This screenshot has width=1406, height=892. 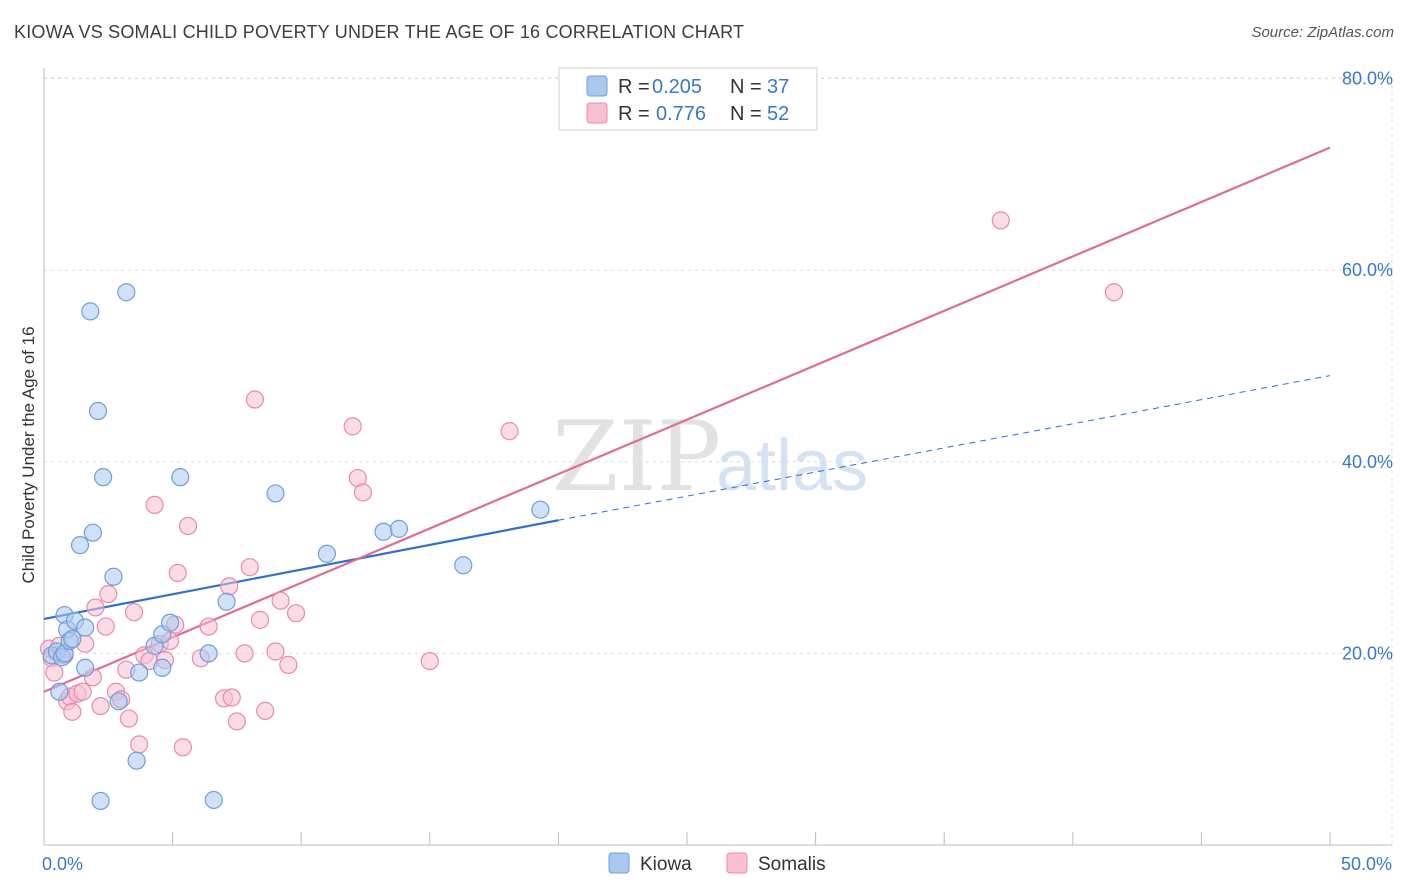 I want to click on legend-bottom: Kiowa Somalis, so click(x=717, y=863).